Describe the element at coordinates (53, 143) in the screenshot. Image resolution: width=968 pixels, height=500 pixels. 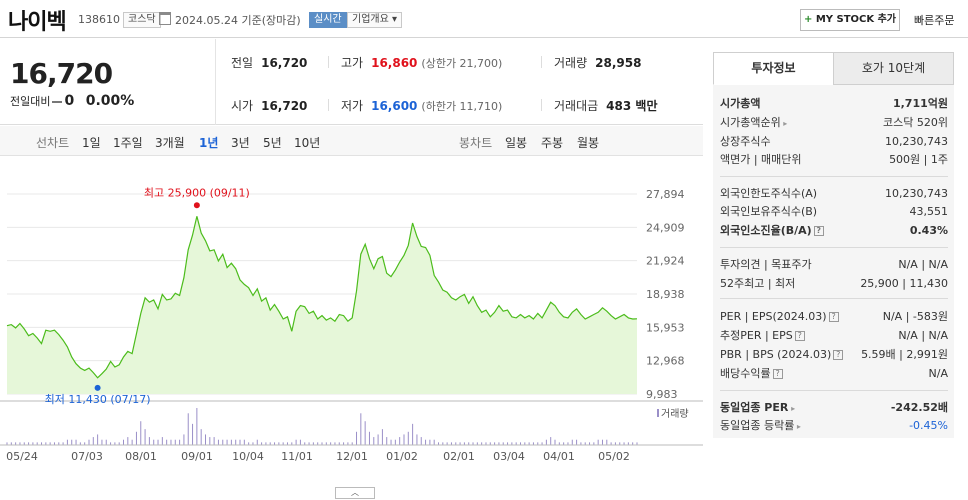
I see `line-chart-label: 선차트` at that location.